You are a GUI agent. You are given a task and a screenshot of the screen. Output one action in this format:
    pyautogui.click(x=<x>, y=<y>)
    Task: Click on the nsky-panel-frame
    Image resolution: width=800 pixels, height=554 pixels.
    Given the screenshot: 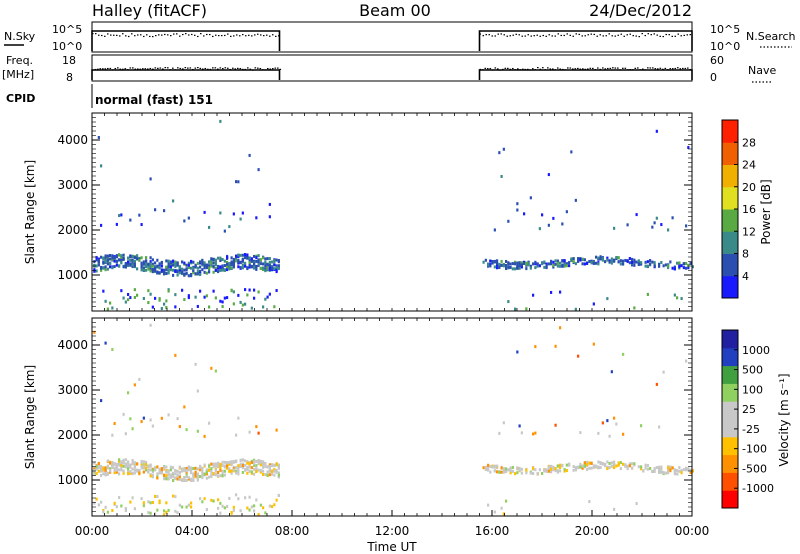 What is the action you would take?
    pyautogui.click(x=392, y=37)
    